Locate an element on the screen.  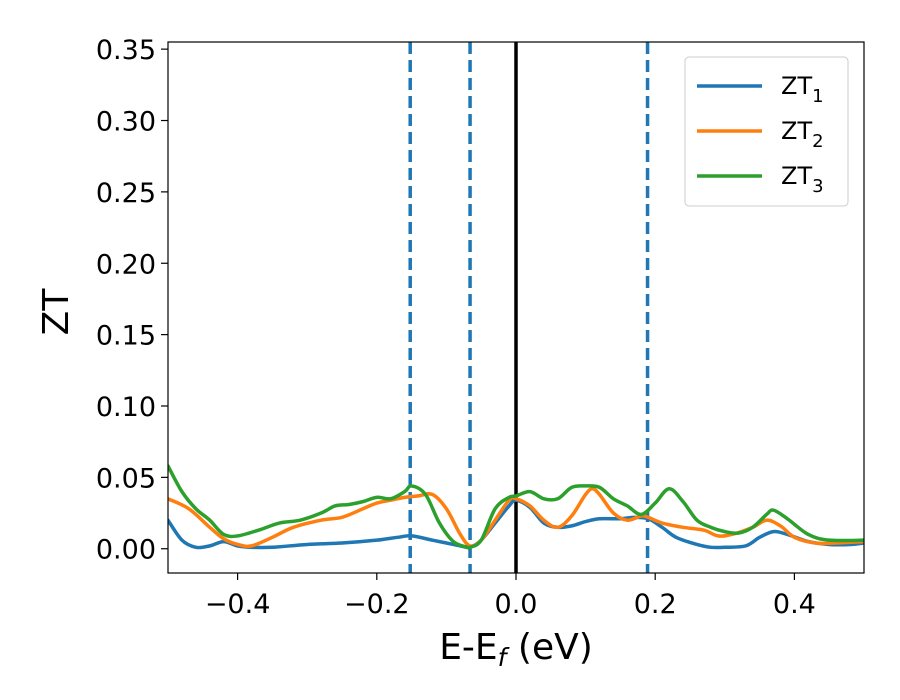
series-line-zt3 is located at coordinates (516, 507).